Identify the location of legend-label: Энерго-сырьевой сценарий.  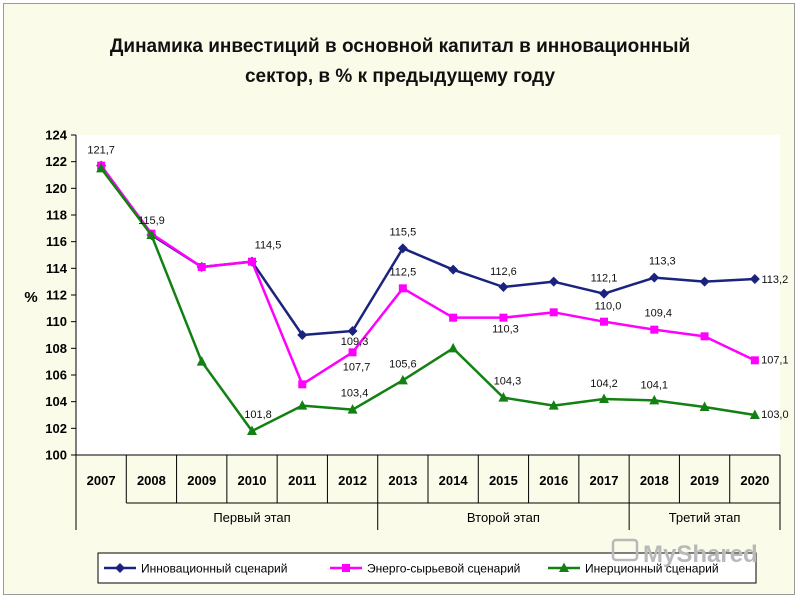
(443, 569).